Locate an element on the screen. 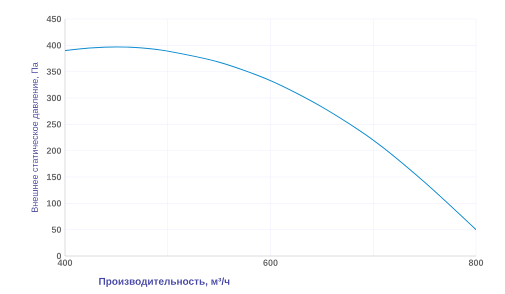 The width and height of the screenshot is (505, 294). x-tick-label: 800 is located at coordinates (476, 263).